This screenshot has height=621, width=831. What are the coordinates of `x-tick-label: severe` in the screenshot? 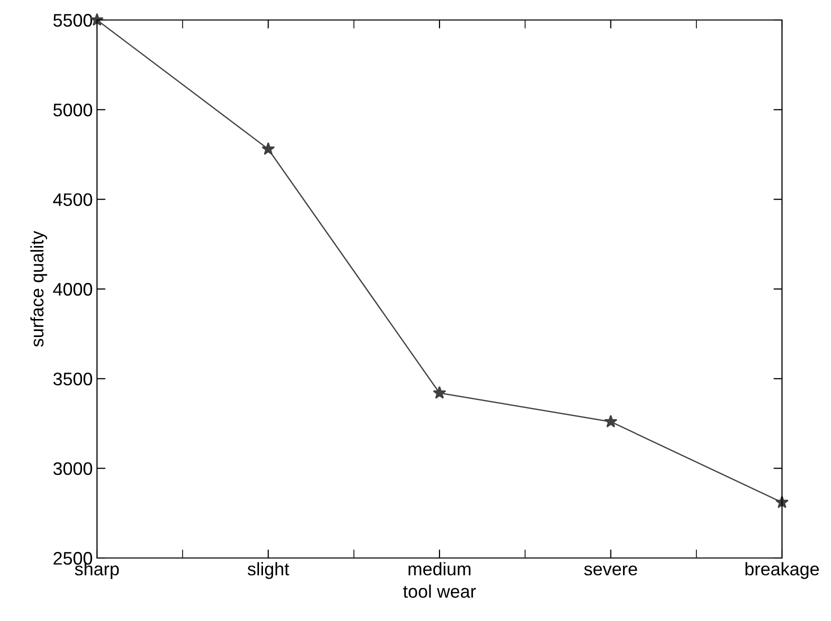 It's located at (611, 571).